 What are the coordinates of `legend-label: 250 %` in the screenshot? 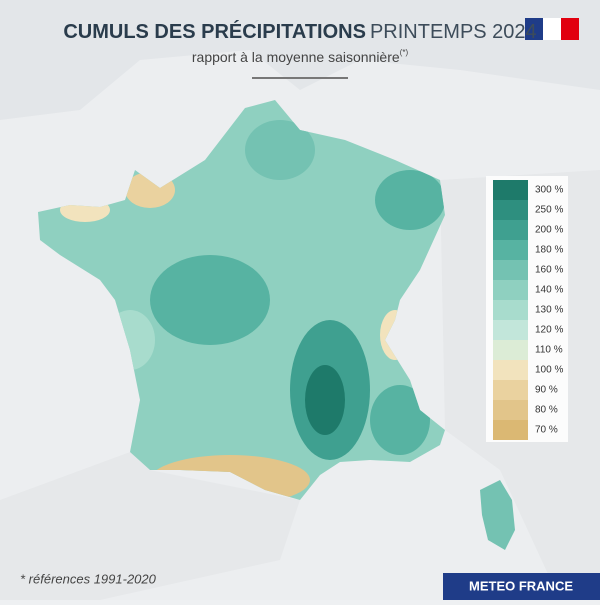 It's located at (549, 210).